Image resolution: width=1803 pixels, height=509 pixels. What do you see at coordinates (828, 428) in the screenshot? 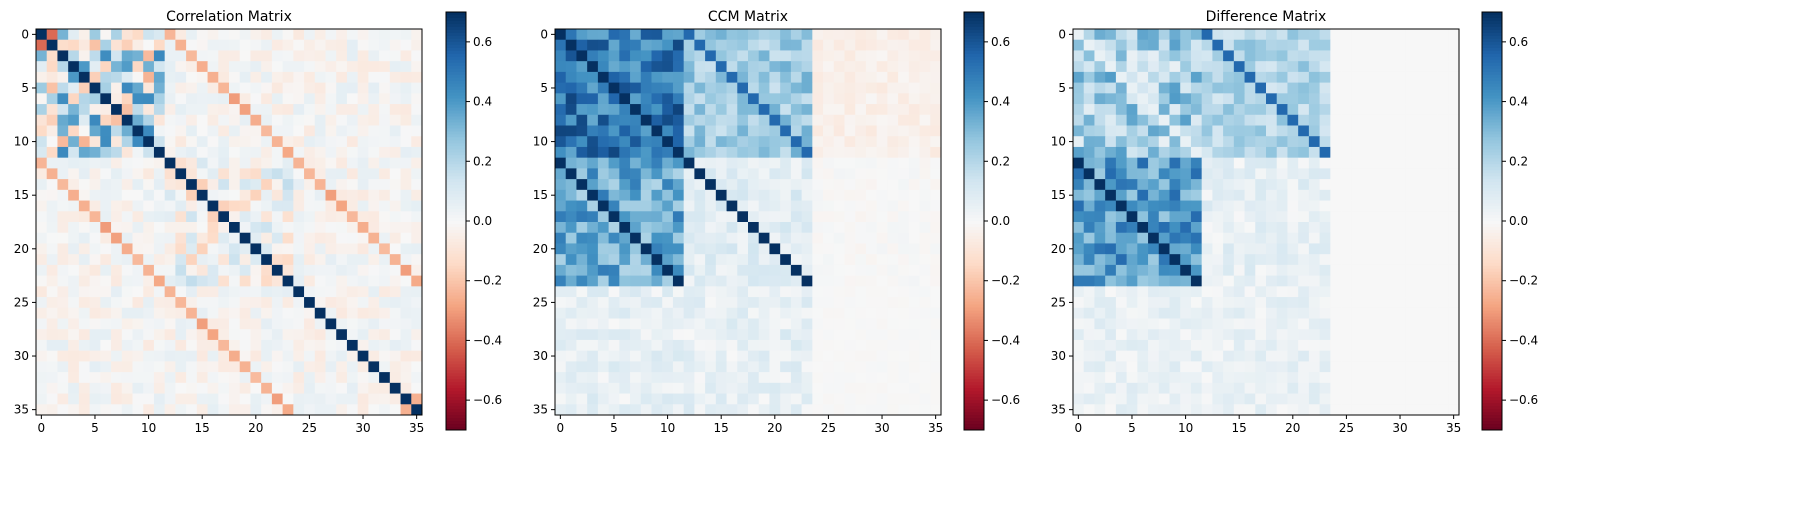
I see `x-tick-label: 25` at bounding box center [828, 428].